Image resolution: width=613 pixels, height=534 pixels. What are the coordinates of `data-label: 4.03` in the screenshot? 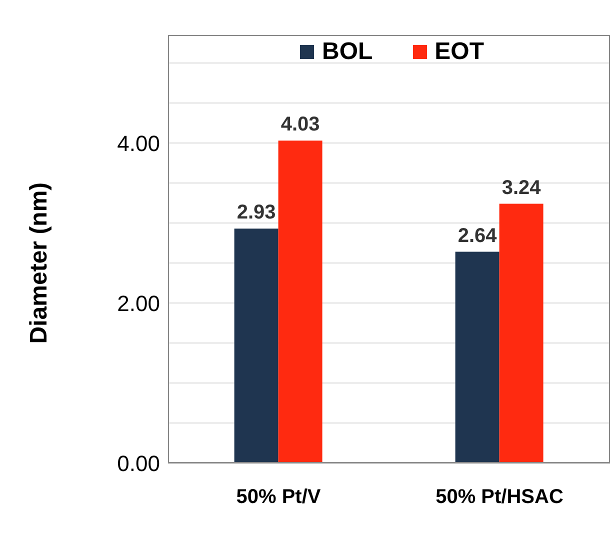 It's located at (300, 125).